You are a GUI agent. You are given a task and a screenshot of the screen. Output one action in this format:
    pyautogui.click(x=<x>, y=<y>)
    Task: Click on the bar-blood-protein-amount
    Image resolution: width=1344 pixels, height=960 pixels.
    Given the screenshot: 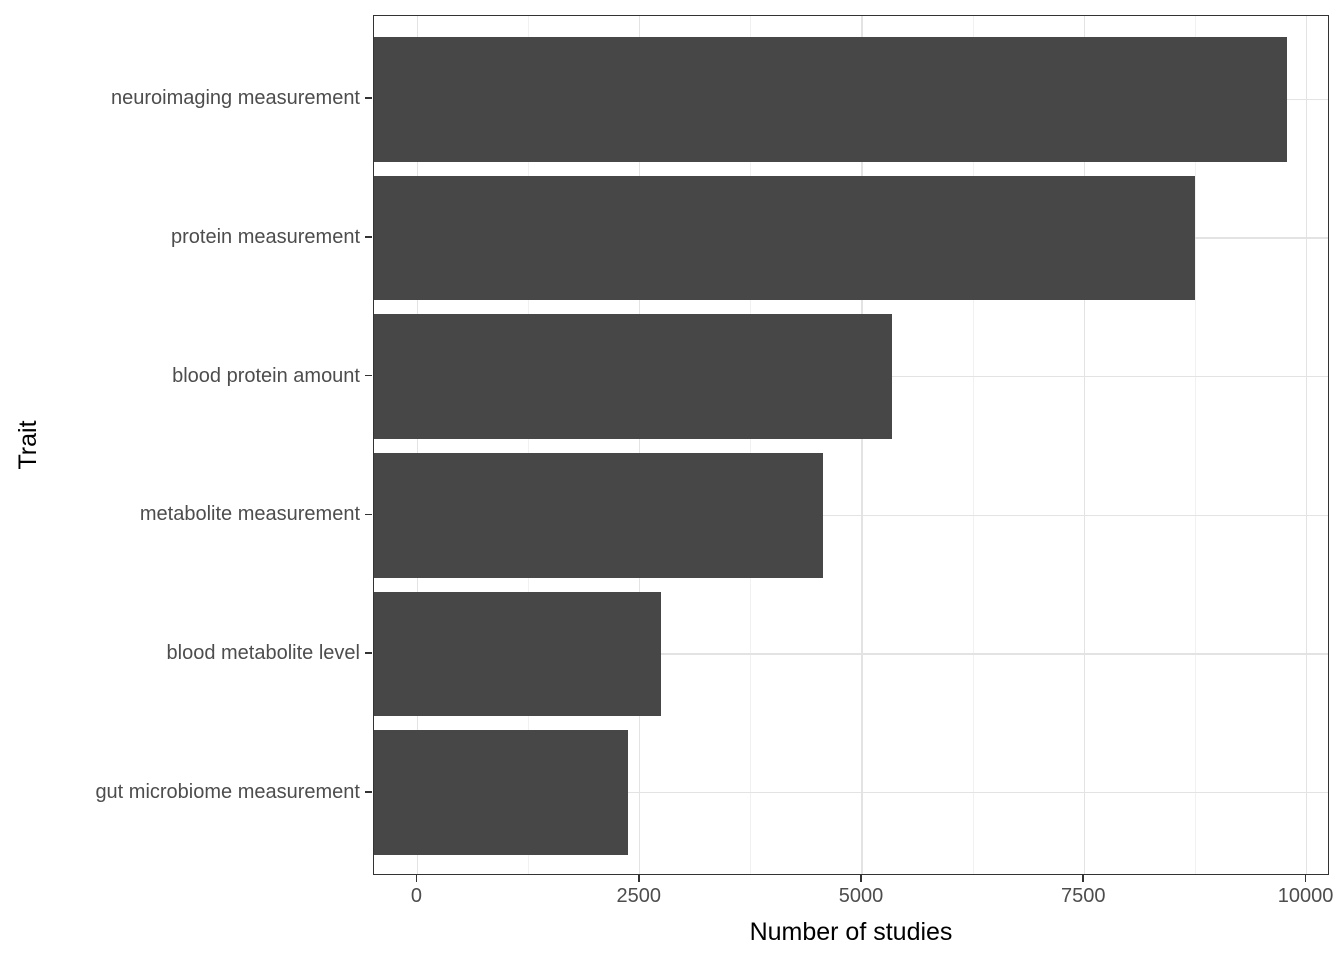 What is the action you would take?
    pyautogui.click(x=633, y=377)
    